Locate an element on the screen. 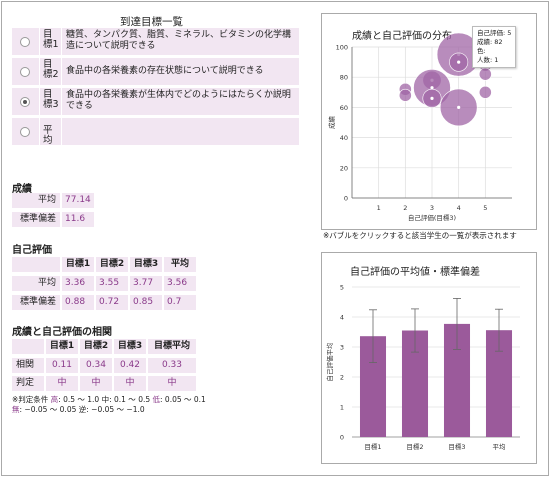  goal-name: 目標2 is located at coordinates (50, 71).